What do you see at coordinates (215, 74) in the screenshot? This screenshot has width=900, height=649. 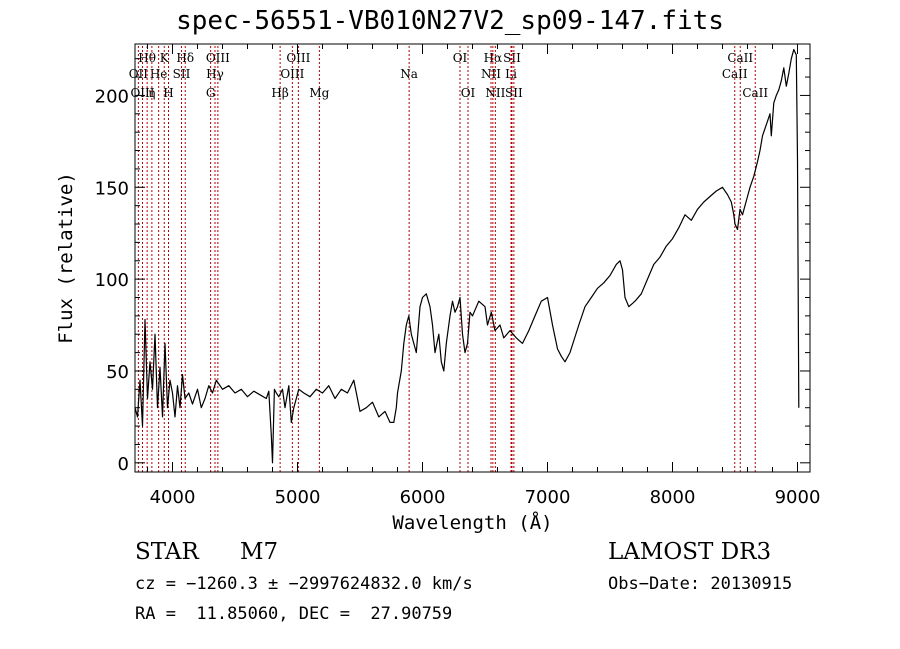 I see `line-label-12: Hγ` at bounding box center [215, 74].